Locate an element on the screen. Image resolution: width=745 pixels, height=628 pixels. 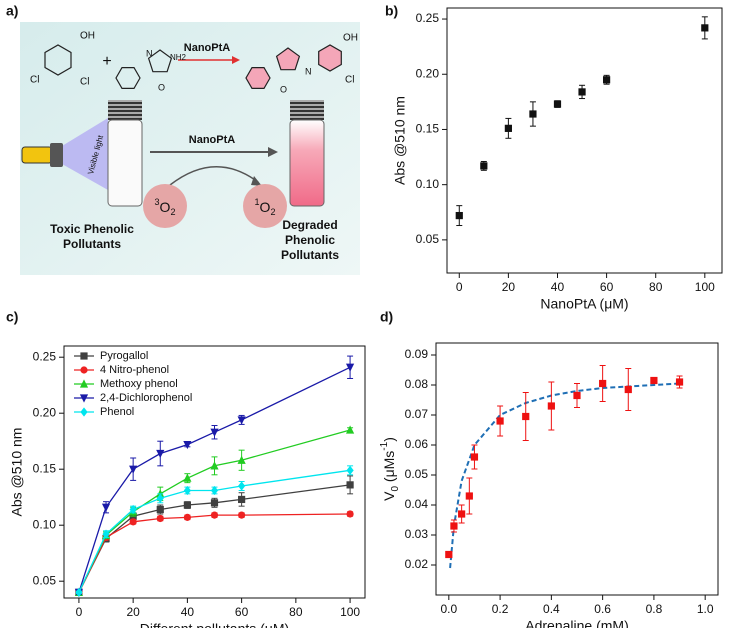
x-tick-label: 100 is located at coordinates (705, 287).